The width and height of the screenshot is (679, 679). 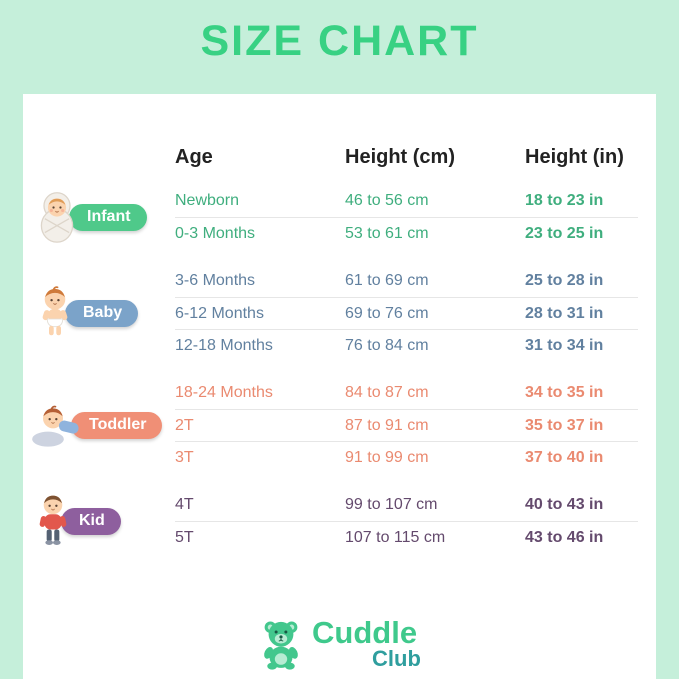 What do you see at coordinates (184, 457) in the screenshot?
I see `age-cell: 3T` at bounding box center [184, 457].